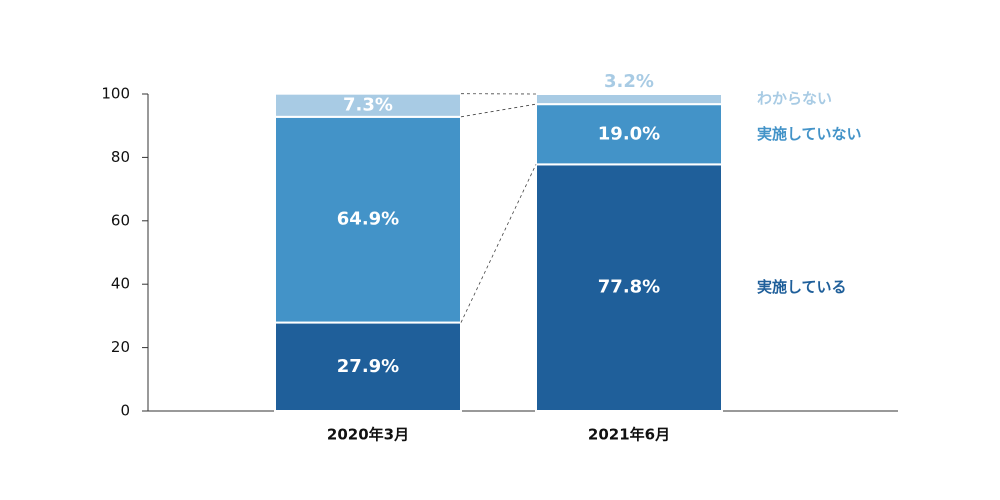  I want to click on value-label: 19.0%, so click(629, 133).